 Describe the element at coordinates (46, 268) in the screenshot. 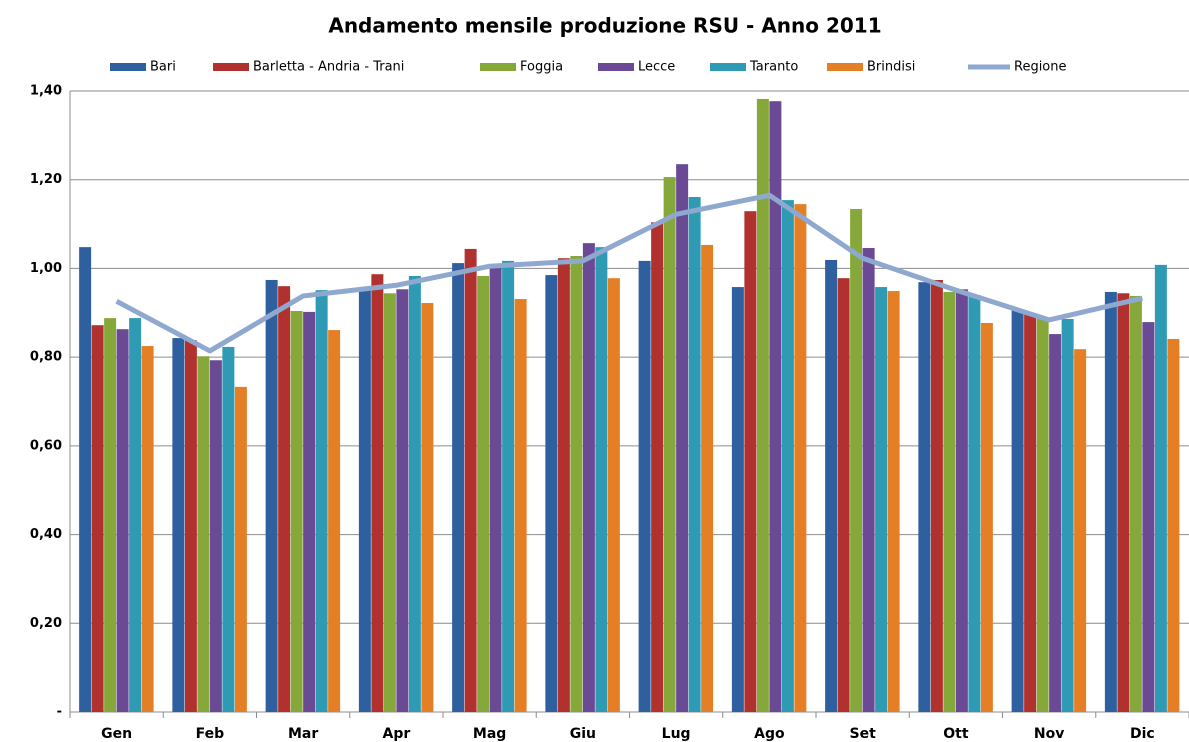

I see `y-tick-label: 1,00` at that location.